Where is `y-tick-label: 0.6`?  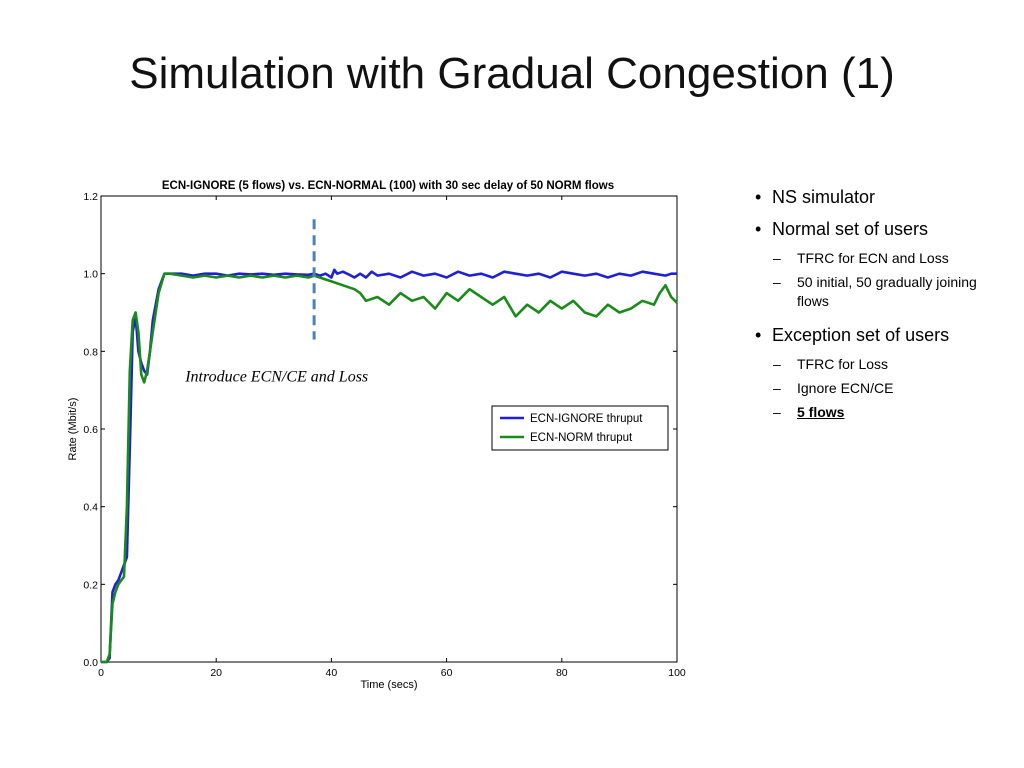
y-tick-label: 0.6 is located at coordinates (90, 430).